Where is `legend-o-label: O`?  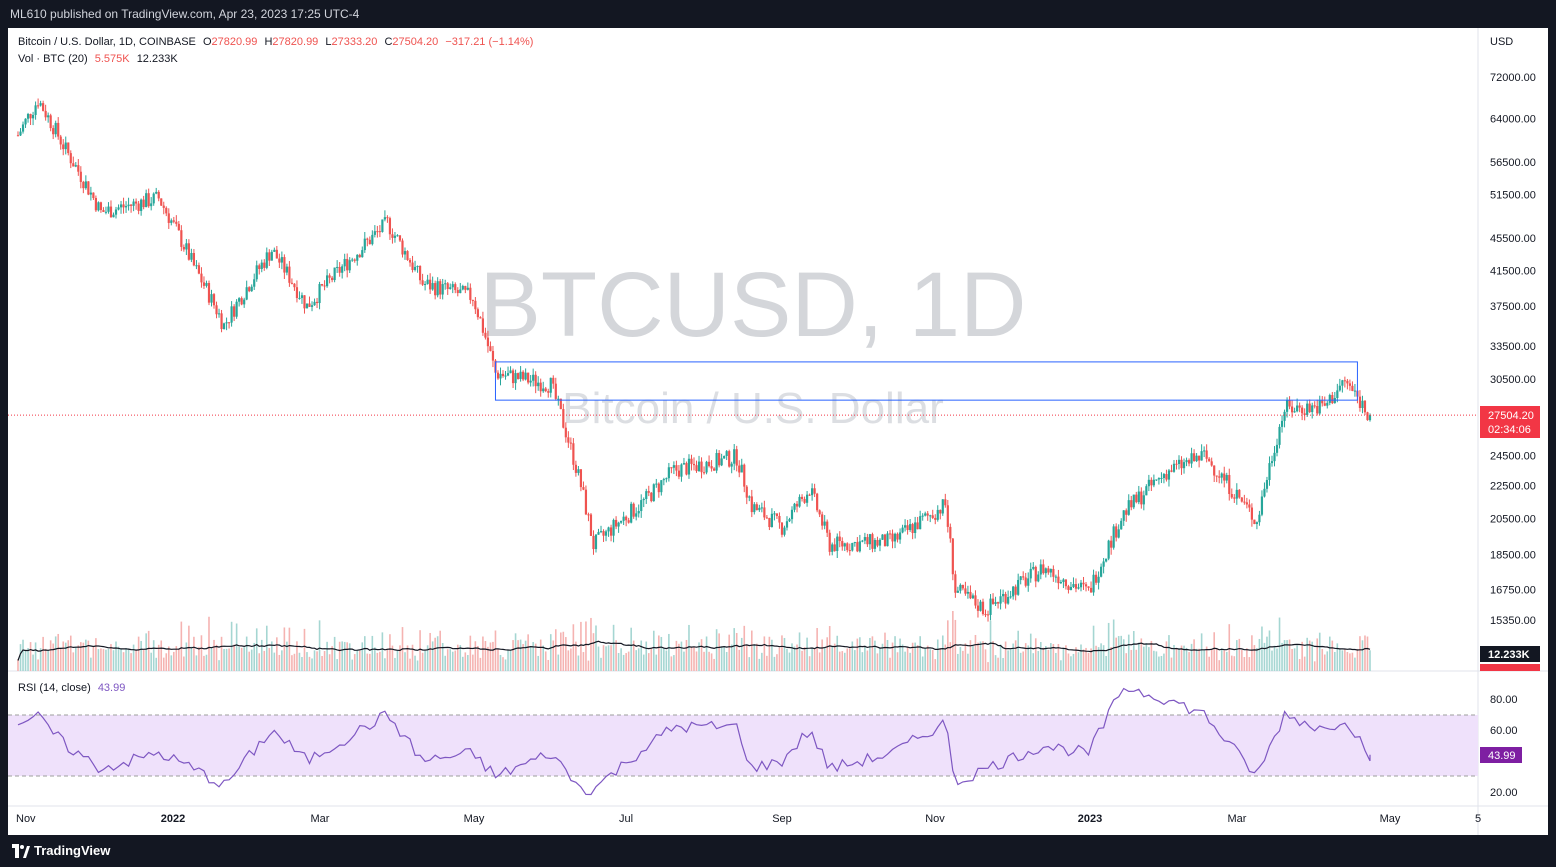 legend-o-label: O is located at coordinates (207, 42).